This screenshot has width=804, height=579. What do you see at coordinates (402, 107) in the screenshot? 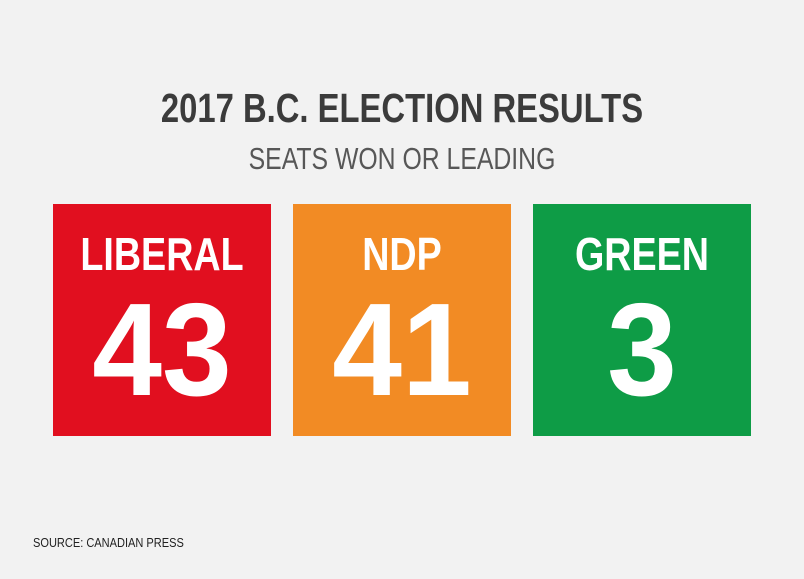
I see `title: 2017 B.C. ELECTION RESULTS` at bounding box center [402, 107].